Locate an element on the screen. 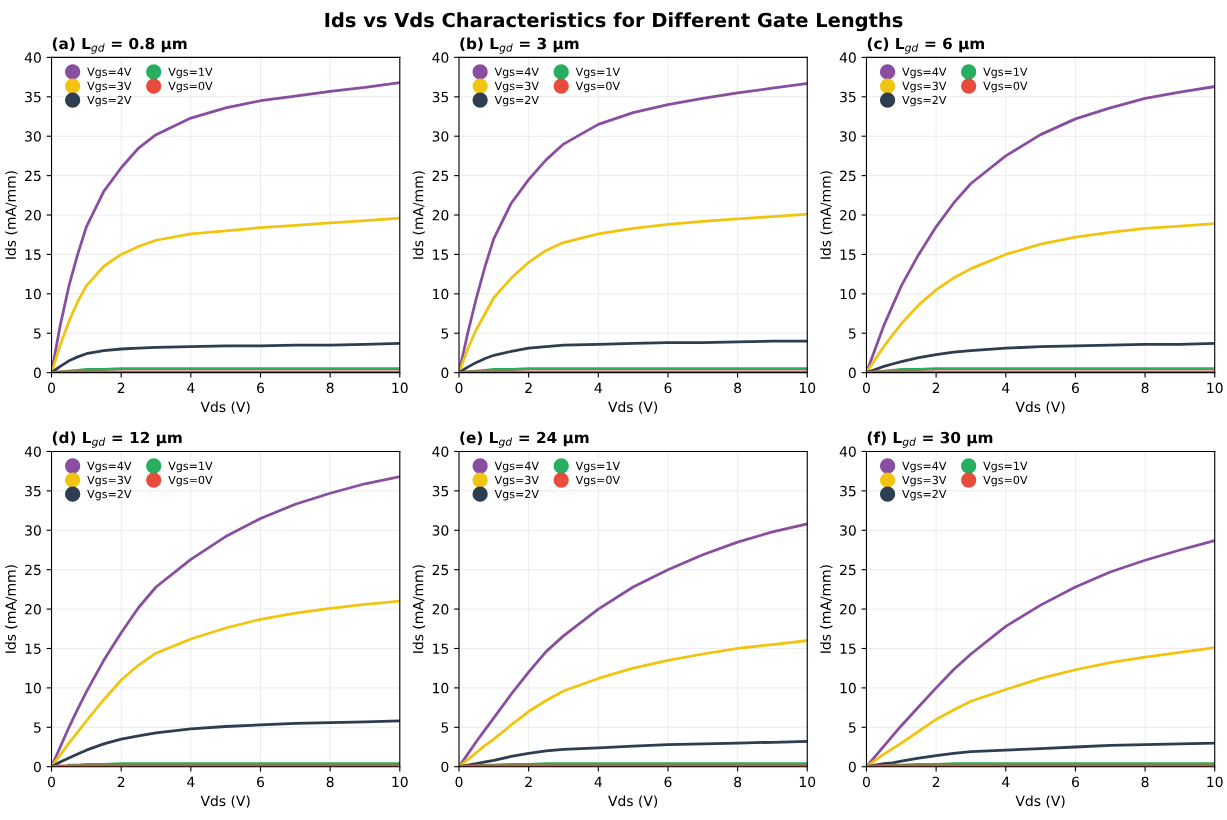  chart-title: (f) L$_{gd}$ = 30 µm is located at coordinates (930, 439).